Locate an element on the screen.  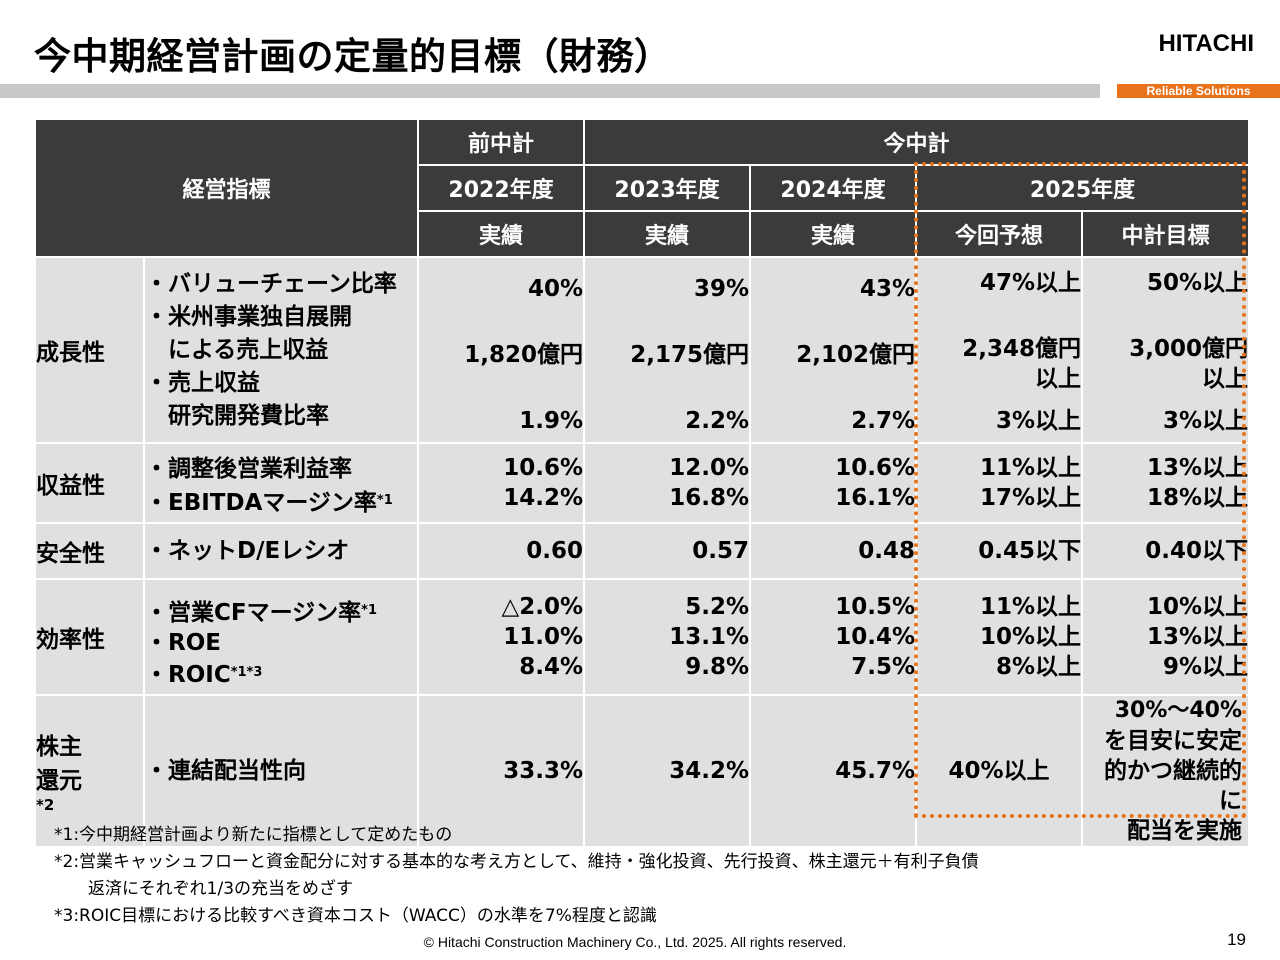
value-cell: 40% 1,820億円 1.9% is located at coordinates (501, 350).